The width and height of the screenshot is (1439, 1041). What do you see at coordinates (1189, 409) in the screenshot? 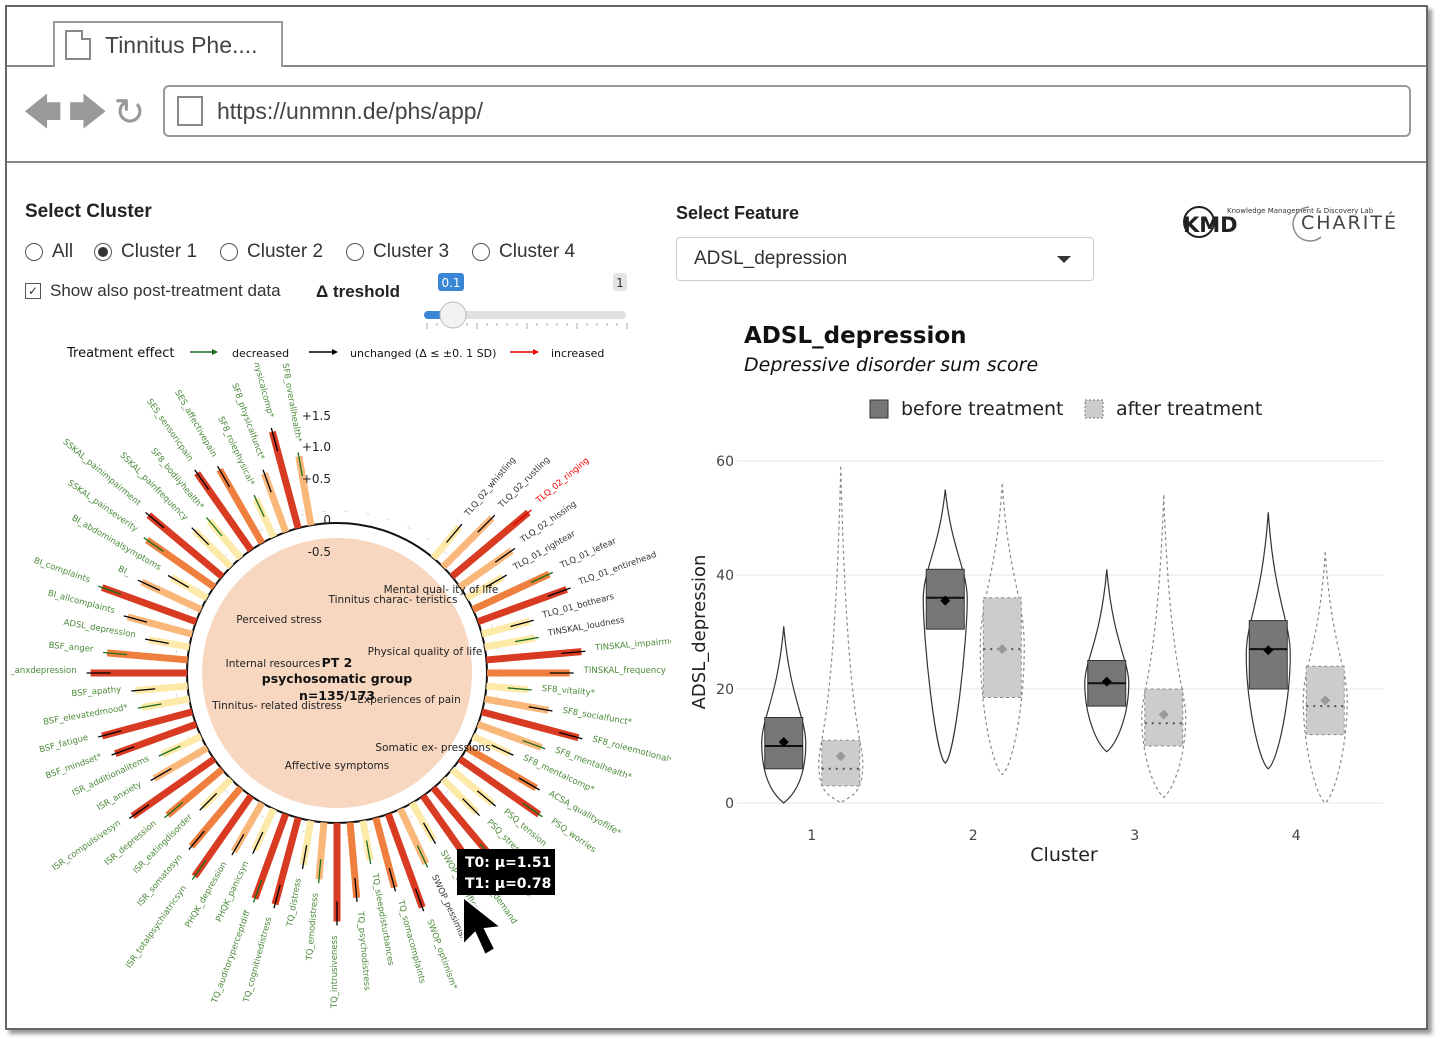
I see `legend-after: after treatment` at bounding box center [1189, 409].